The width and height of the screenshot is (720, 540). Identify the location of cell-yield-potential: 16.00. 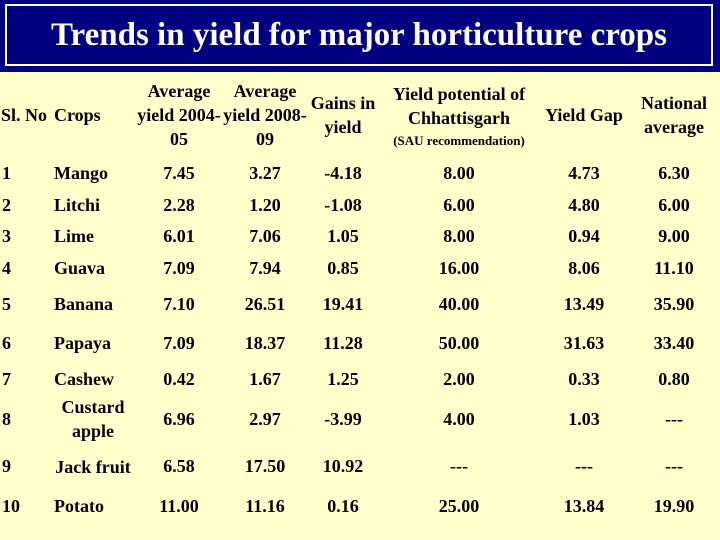
(459, 267).